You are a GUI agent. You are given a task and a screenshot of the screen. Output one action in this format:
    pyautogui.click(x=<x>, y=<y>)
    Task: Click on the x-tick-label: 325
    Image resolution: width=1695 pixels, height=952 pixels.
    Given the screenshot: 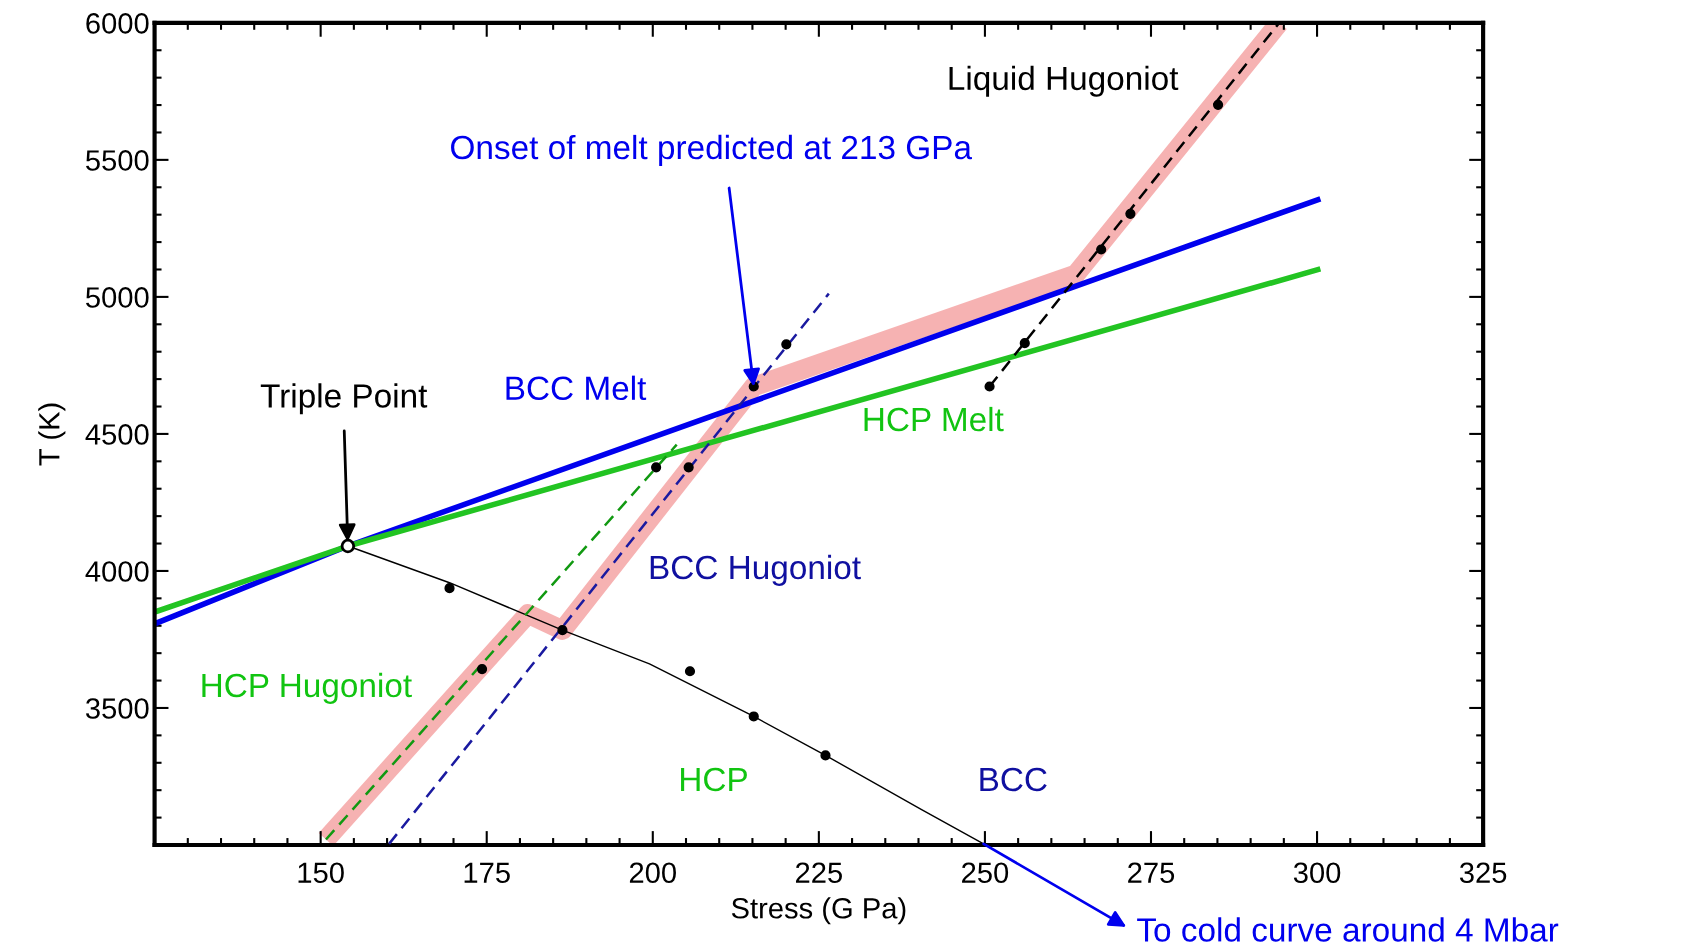 What is the action you would take?
    pyautogui.click(x=1483, y=873)
    